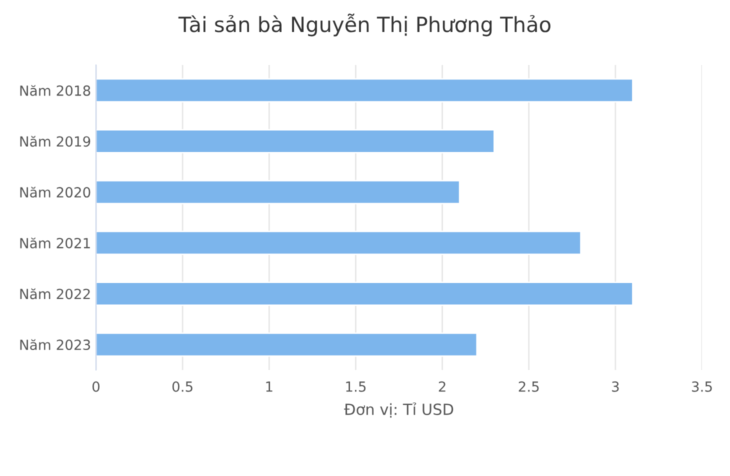  I want to click on x-tick-label: 1.5, so click(356, 387).